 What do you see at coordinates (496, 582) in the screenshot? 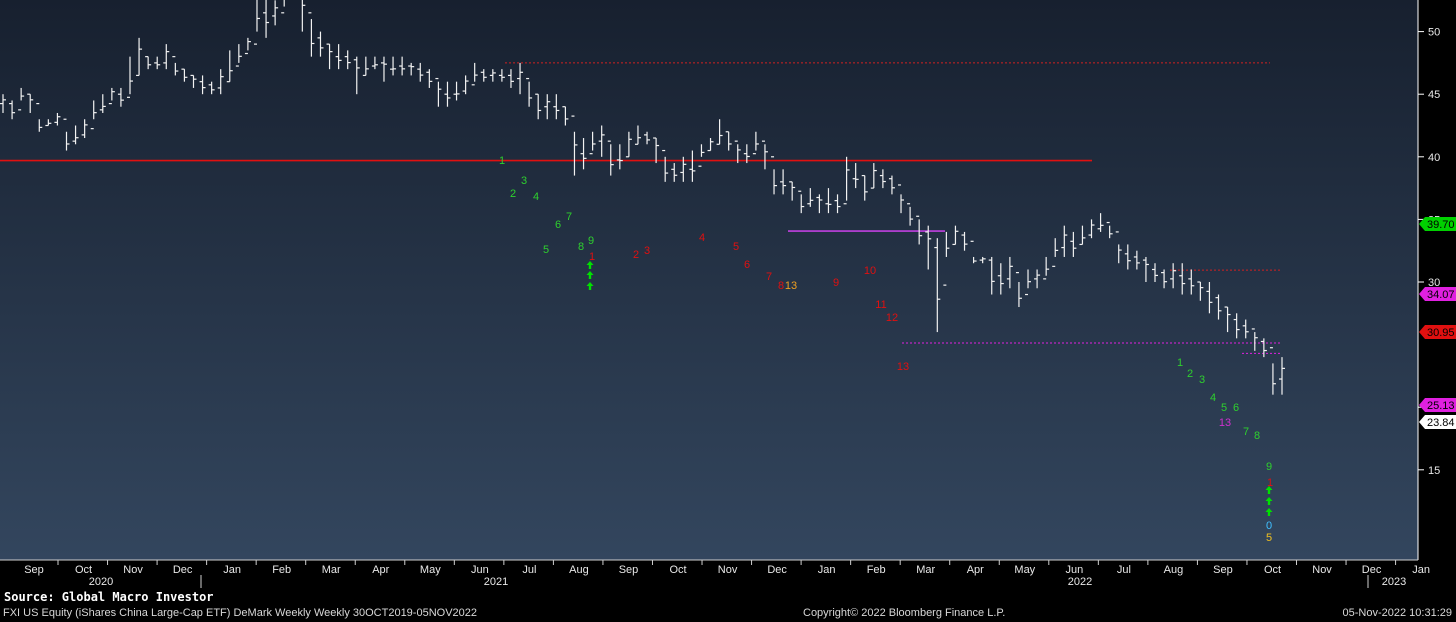
I see `x-year-label: 2021` at bounding box center [496, 582].